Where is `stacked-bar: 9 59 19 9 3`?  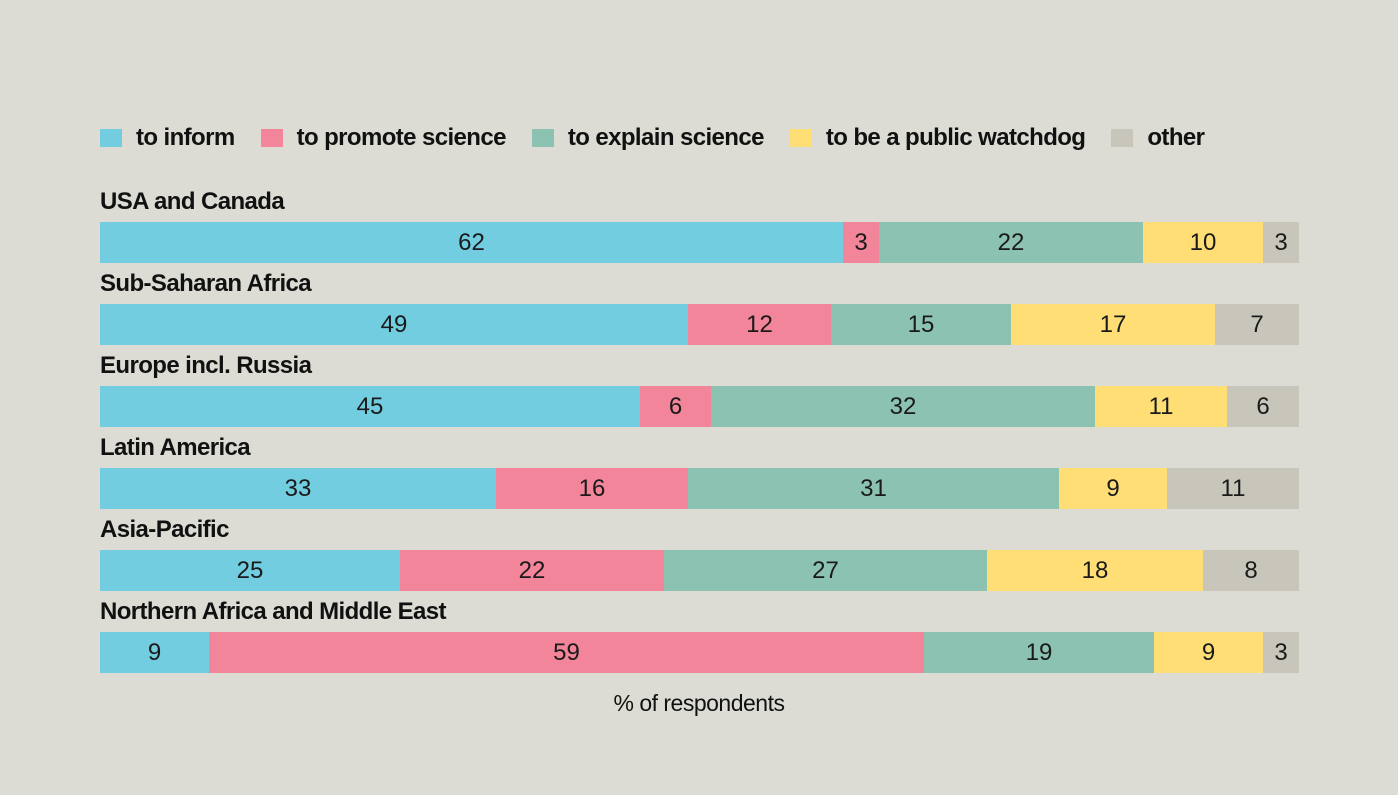 stacked-bar: 9 59 19 9 3 is located at coordinates (699, 652).